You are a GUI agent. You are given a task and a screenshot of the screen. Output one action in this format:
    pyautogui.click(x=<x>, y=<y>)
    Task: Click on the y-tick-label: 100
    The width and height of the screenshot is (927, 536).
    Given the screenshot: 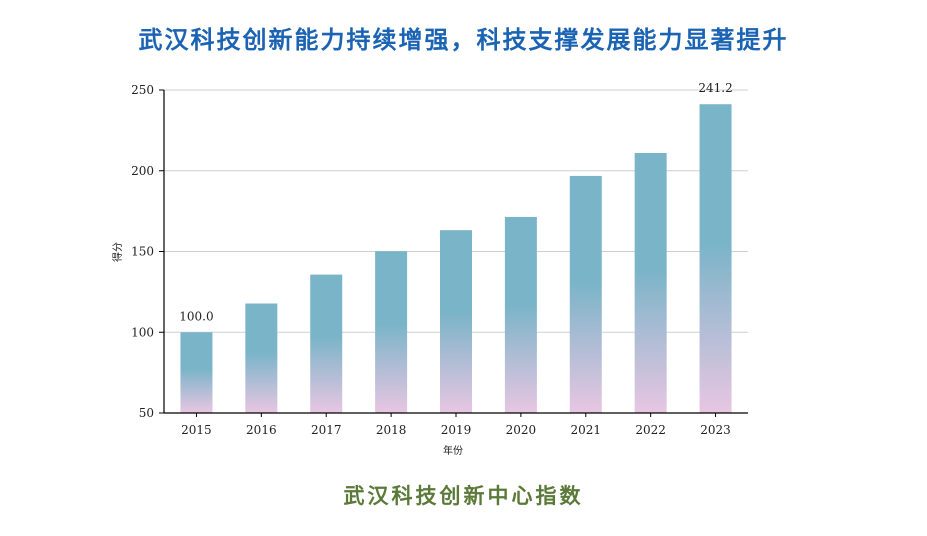 What is the action you would take?
    pyautogui.click(x=142, y=332)
    